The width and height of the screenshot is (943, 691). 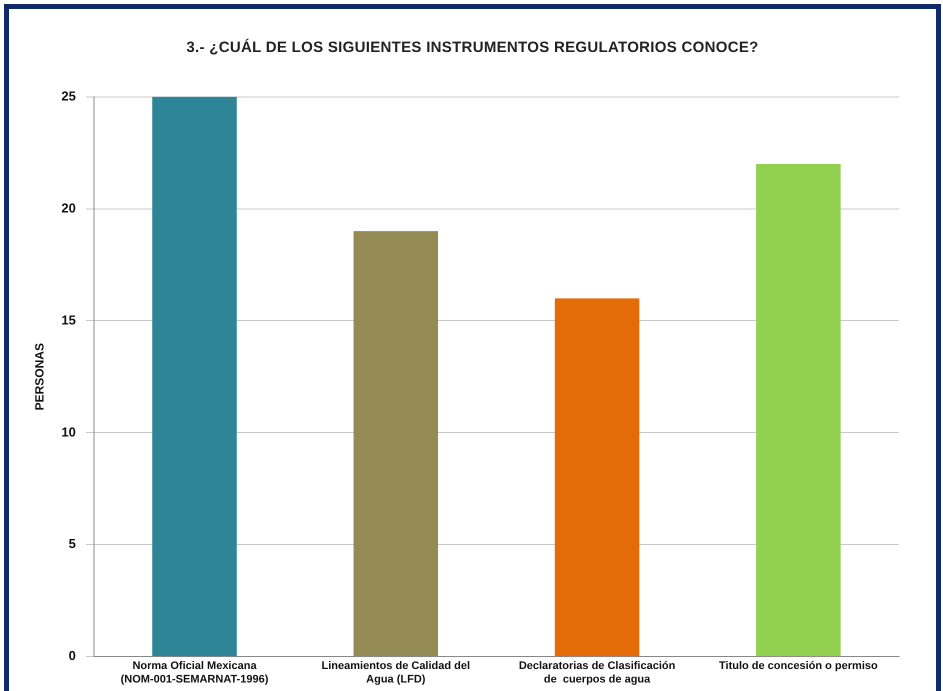 What do you see at coordinates (472, 47) in the screenshot?
I see `chart-title: 3.- ¿CUÁL DE LOS SIGUIENTES INSTRUMENTOS REGULATORIOS CONOCE?` at bounding box center [472, 47].